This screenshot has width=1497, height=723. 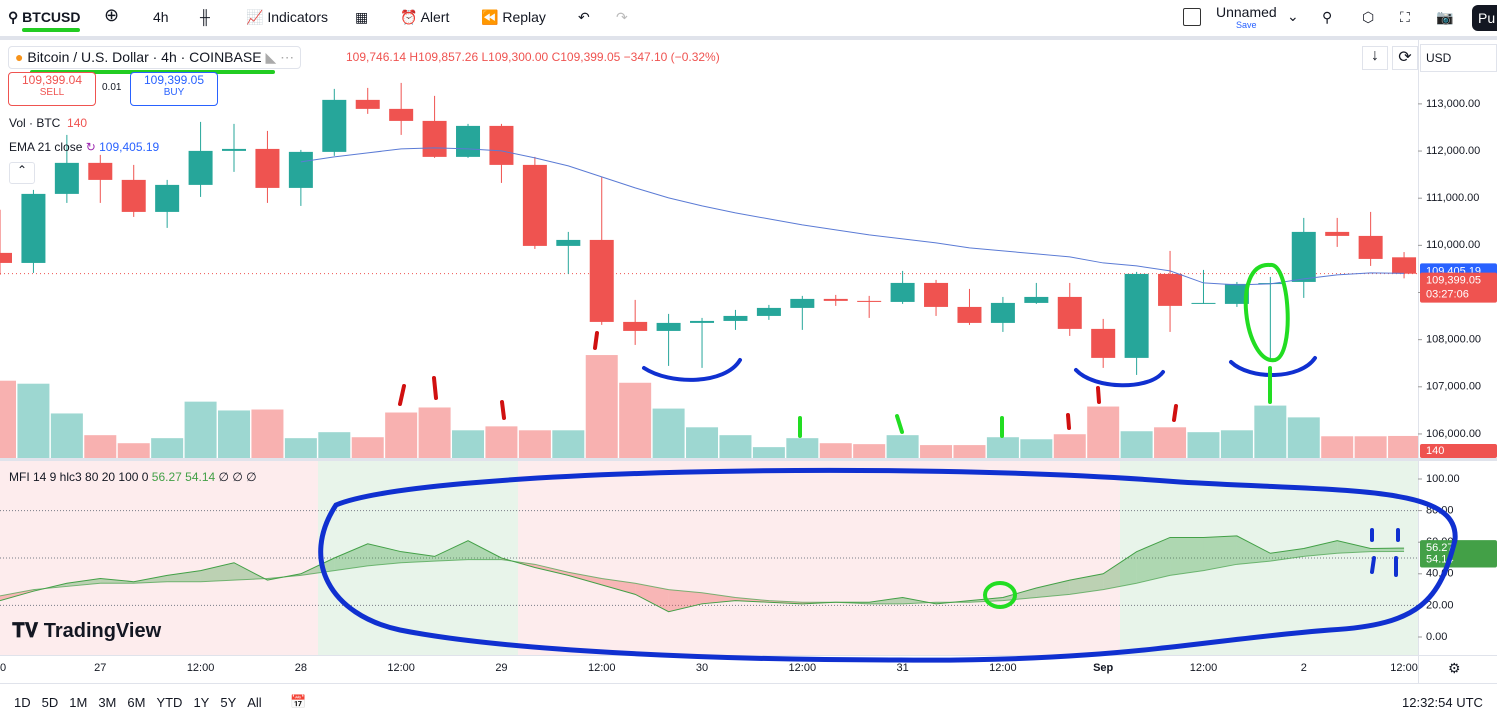 I want to click on layout-icon, so click(x=1192, y=17).